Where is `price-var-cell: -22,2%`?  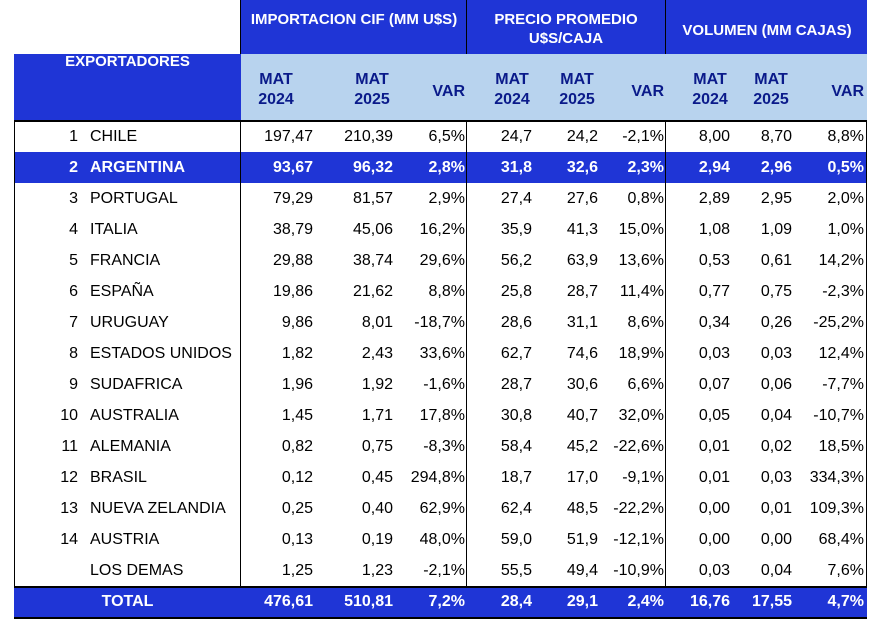 price-var-cell: -22,2% is located at coordinates (638, 508).